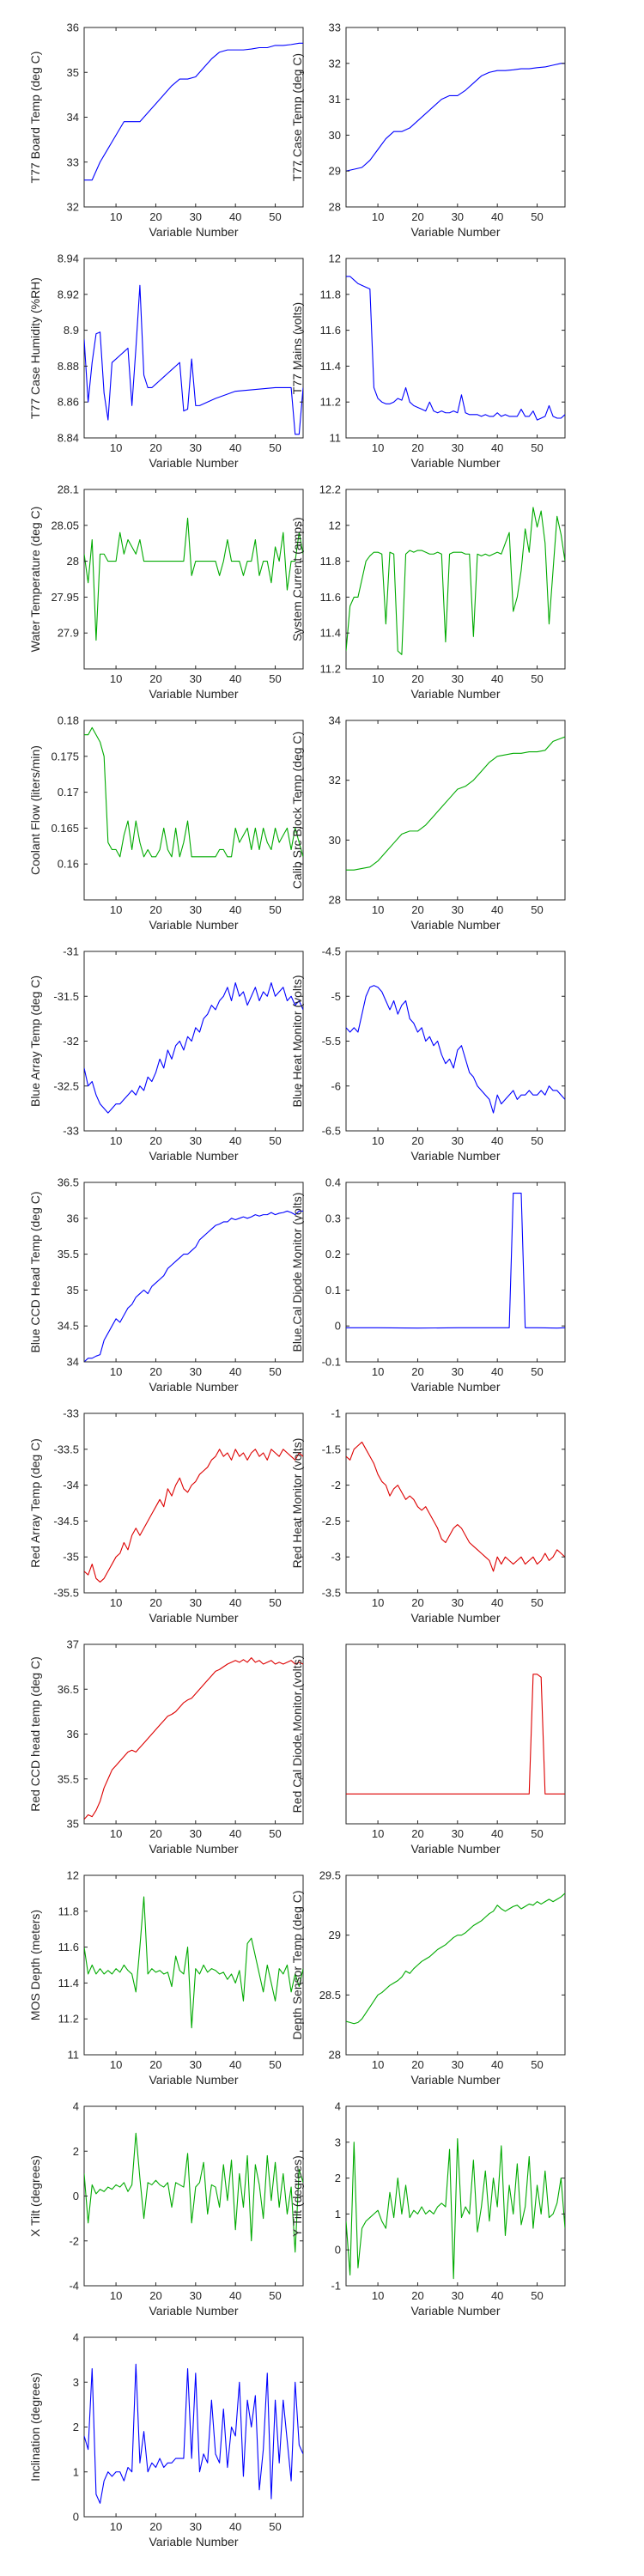 This screenshot has height=2576, width=644. What do you see at coordinates (73, 72) in the screenshot?
I see `y-tick-label: 35` at bounding box center [73, 72].